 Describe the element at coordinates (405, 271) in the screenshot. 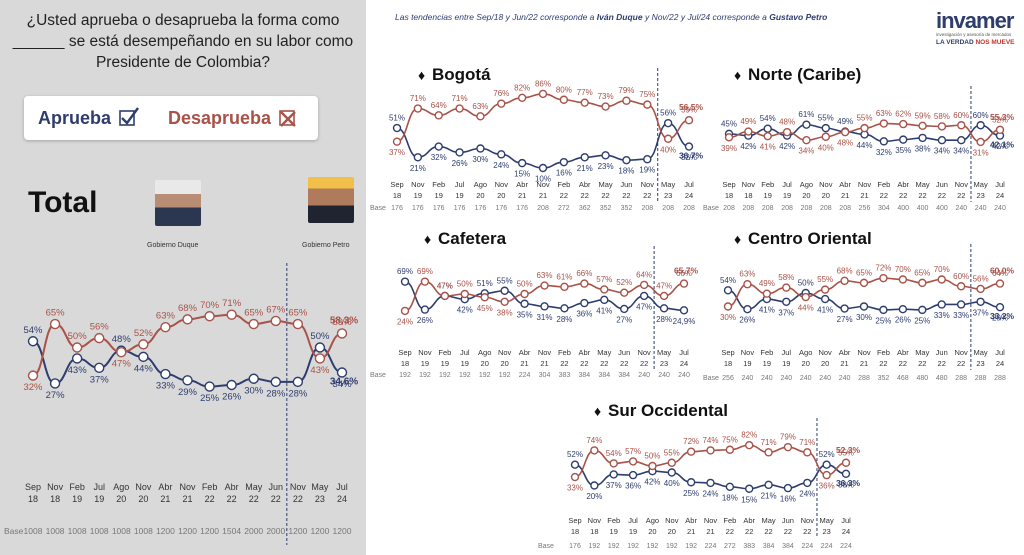

I see `data-label-aprueba: 69%` at that location.